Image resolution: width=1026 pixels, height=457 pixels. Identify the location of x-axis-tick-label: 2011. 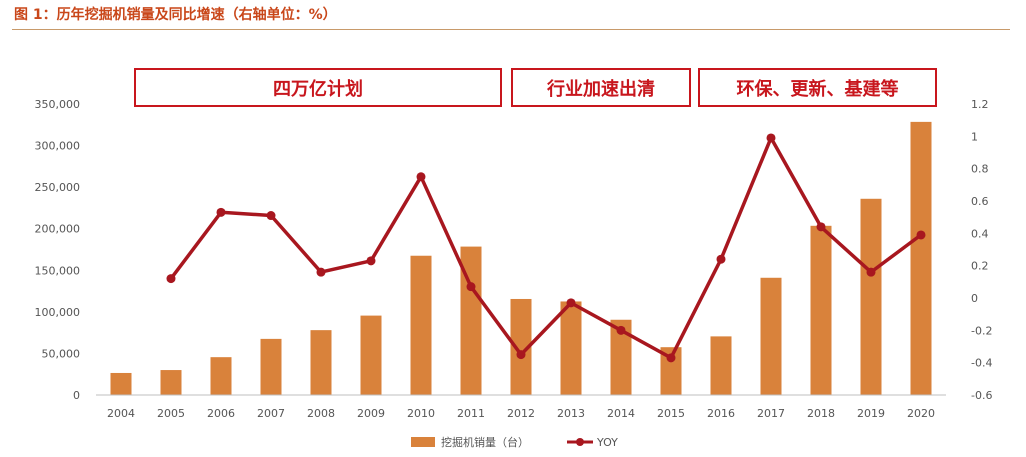
(471, 413).